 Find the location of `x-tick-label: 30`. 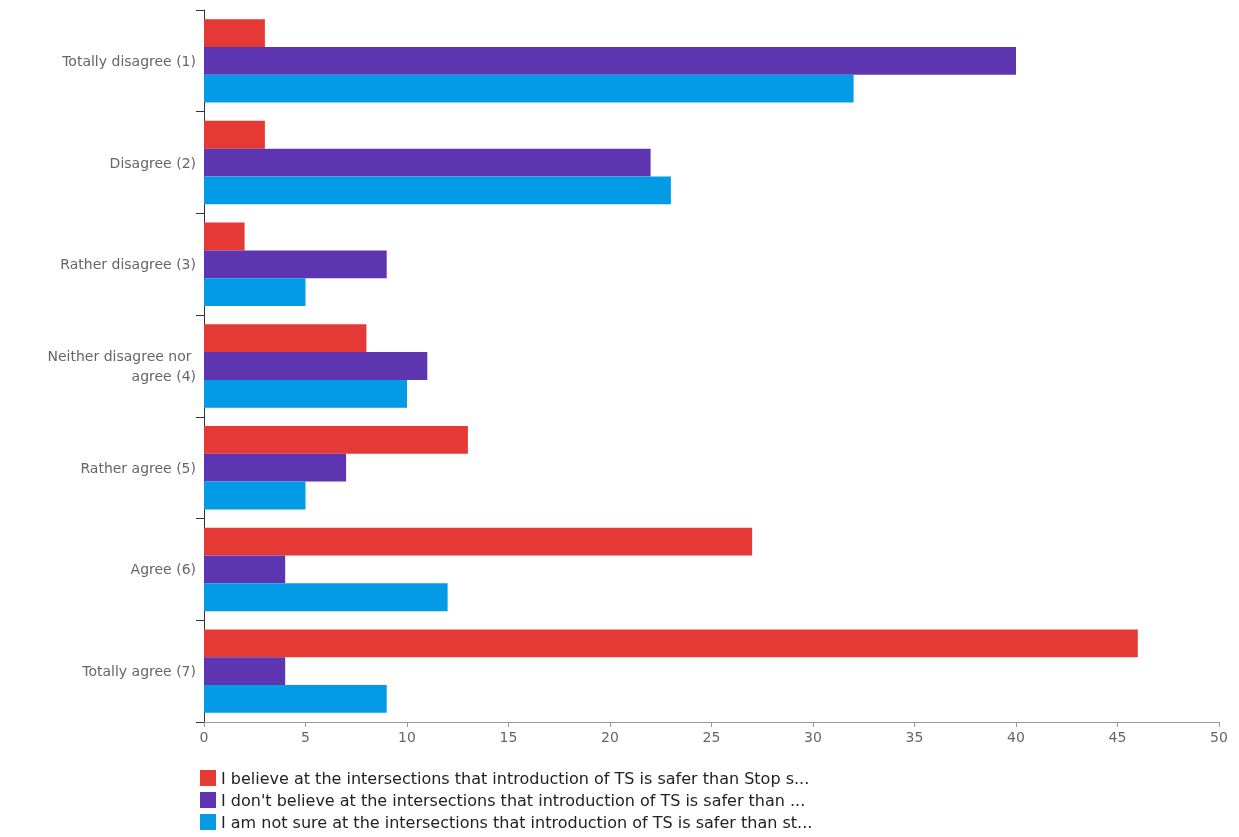

x-tick-label: 30 is located at coordinates (813, 737).